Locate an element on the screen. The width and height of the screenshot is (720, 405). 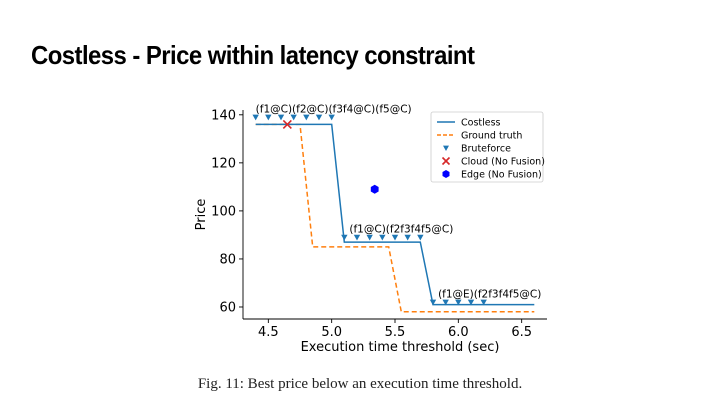
y-tick-label: 100 is located at coordinates (223, 211).